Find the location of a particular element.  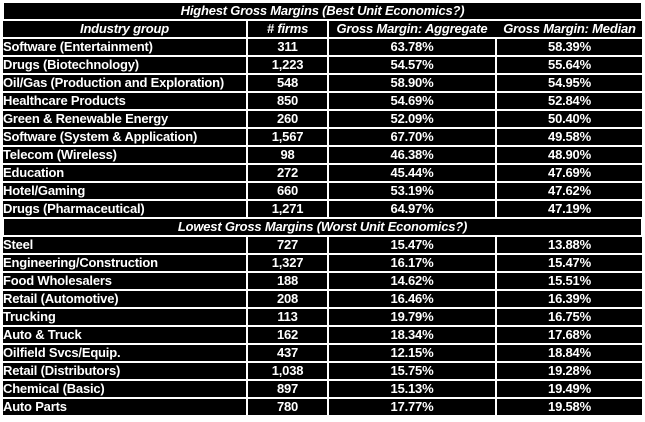

cell-median: 54.95% is located at coordinates (568, 83).